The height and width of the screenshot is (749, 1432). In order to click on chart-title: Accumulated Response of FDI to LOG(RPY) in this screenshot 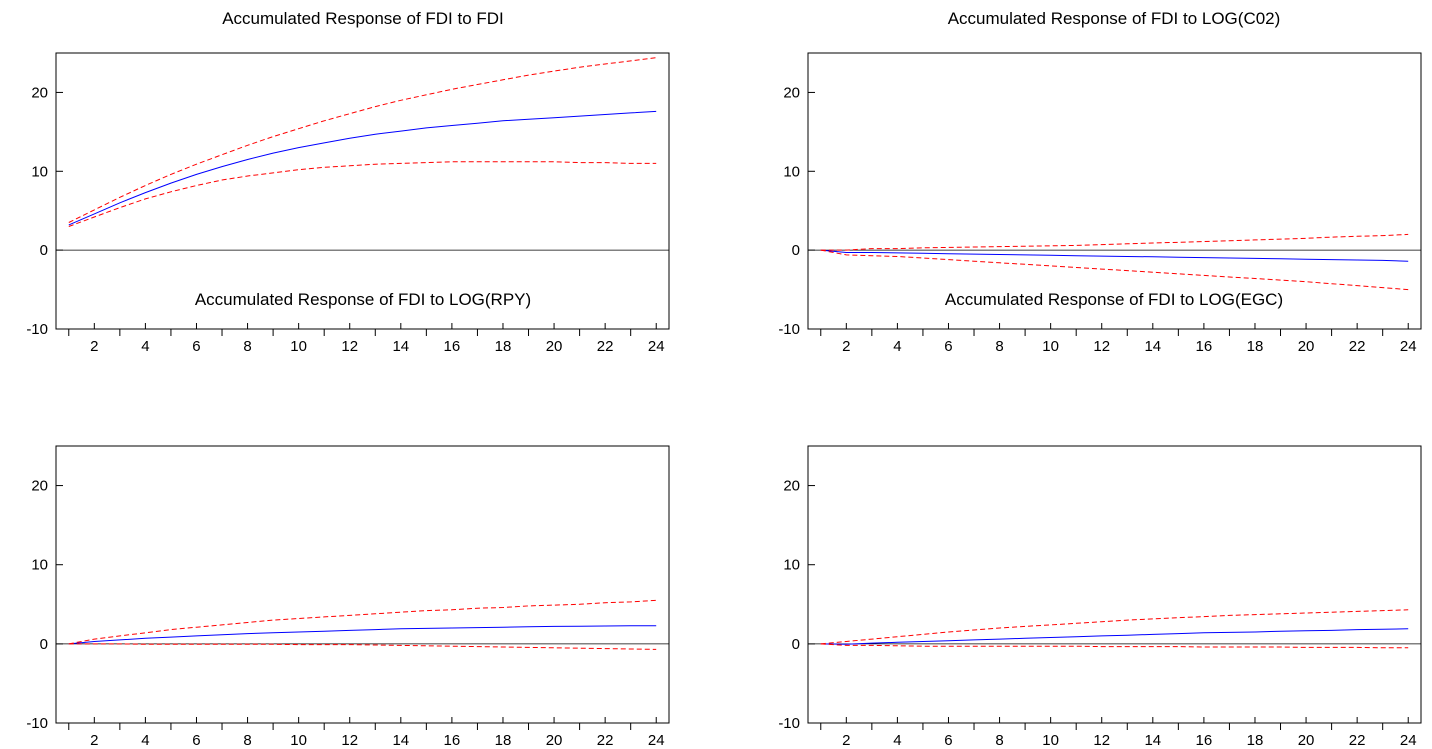, I will do `click(363, 299)`.